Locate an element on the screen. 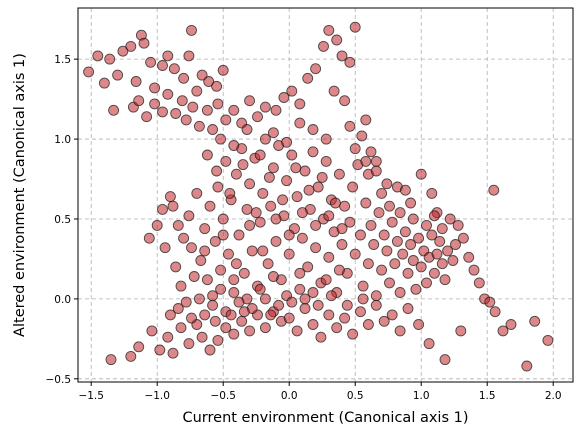 The width and height of the screenshot is (582, 436). x-tick-label: 1.0 is located at coordinates (421, 396).